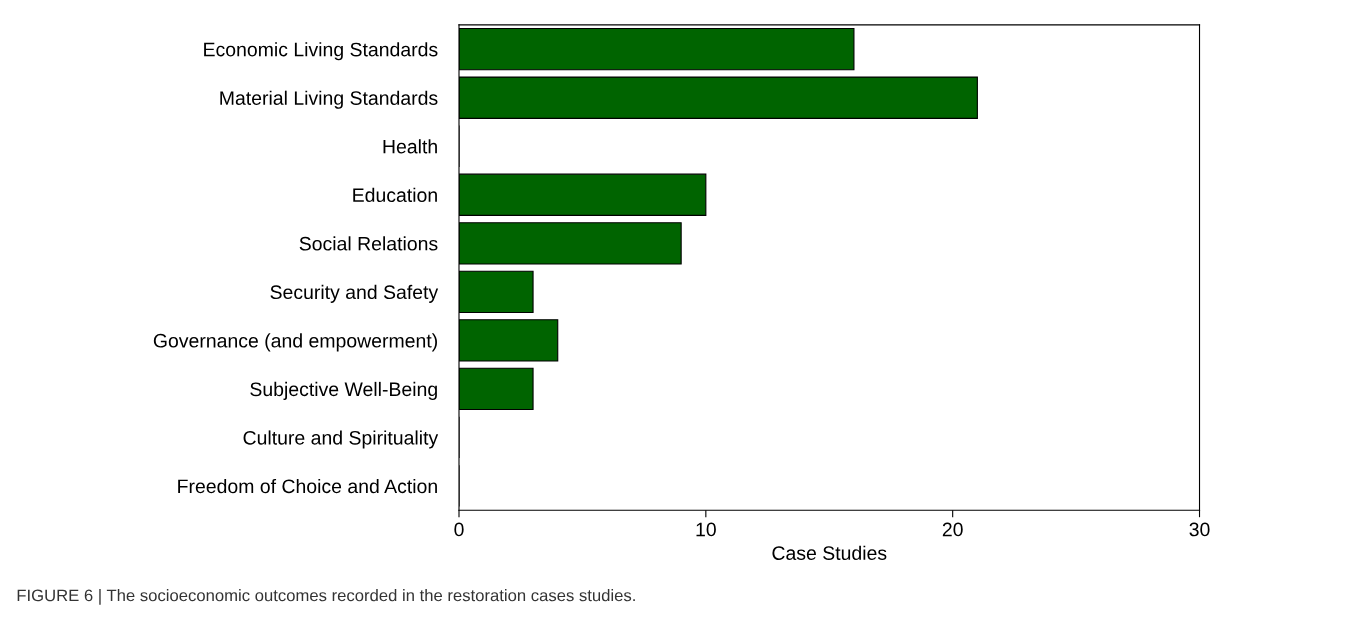 Image resolution: width=1360 pixels, height=623 pixels. Describe the element at coordinates (354, 293) in the screenshot. I see `y-tick-label: Security and Safety` at that location.